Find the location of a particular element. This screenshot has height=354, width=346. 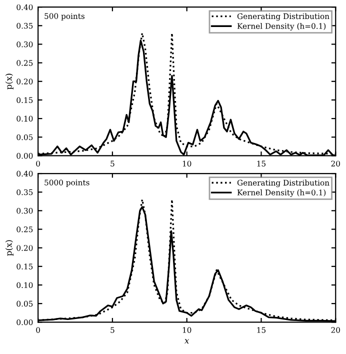

x-axis-title: x is located at coordinates (187, 341).